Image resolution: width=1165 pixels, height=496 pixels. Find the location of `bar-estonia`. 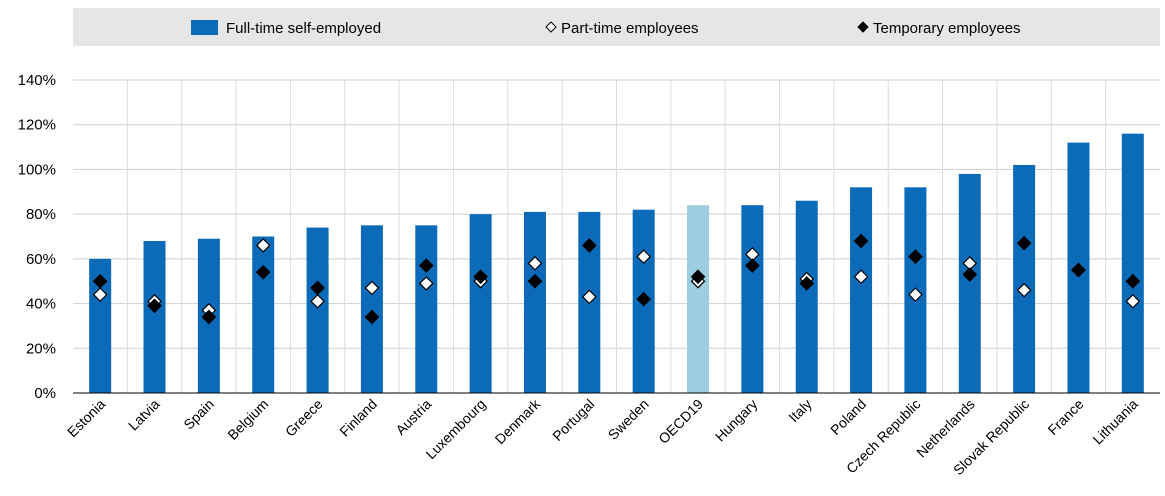

bar-estonia is located at coordinates (100, 325).